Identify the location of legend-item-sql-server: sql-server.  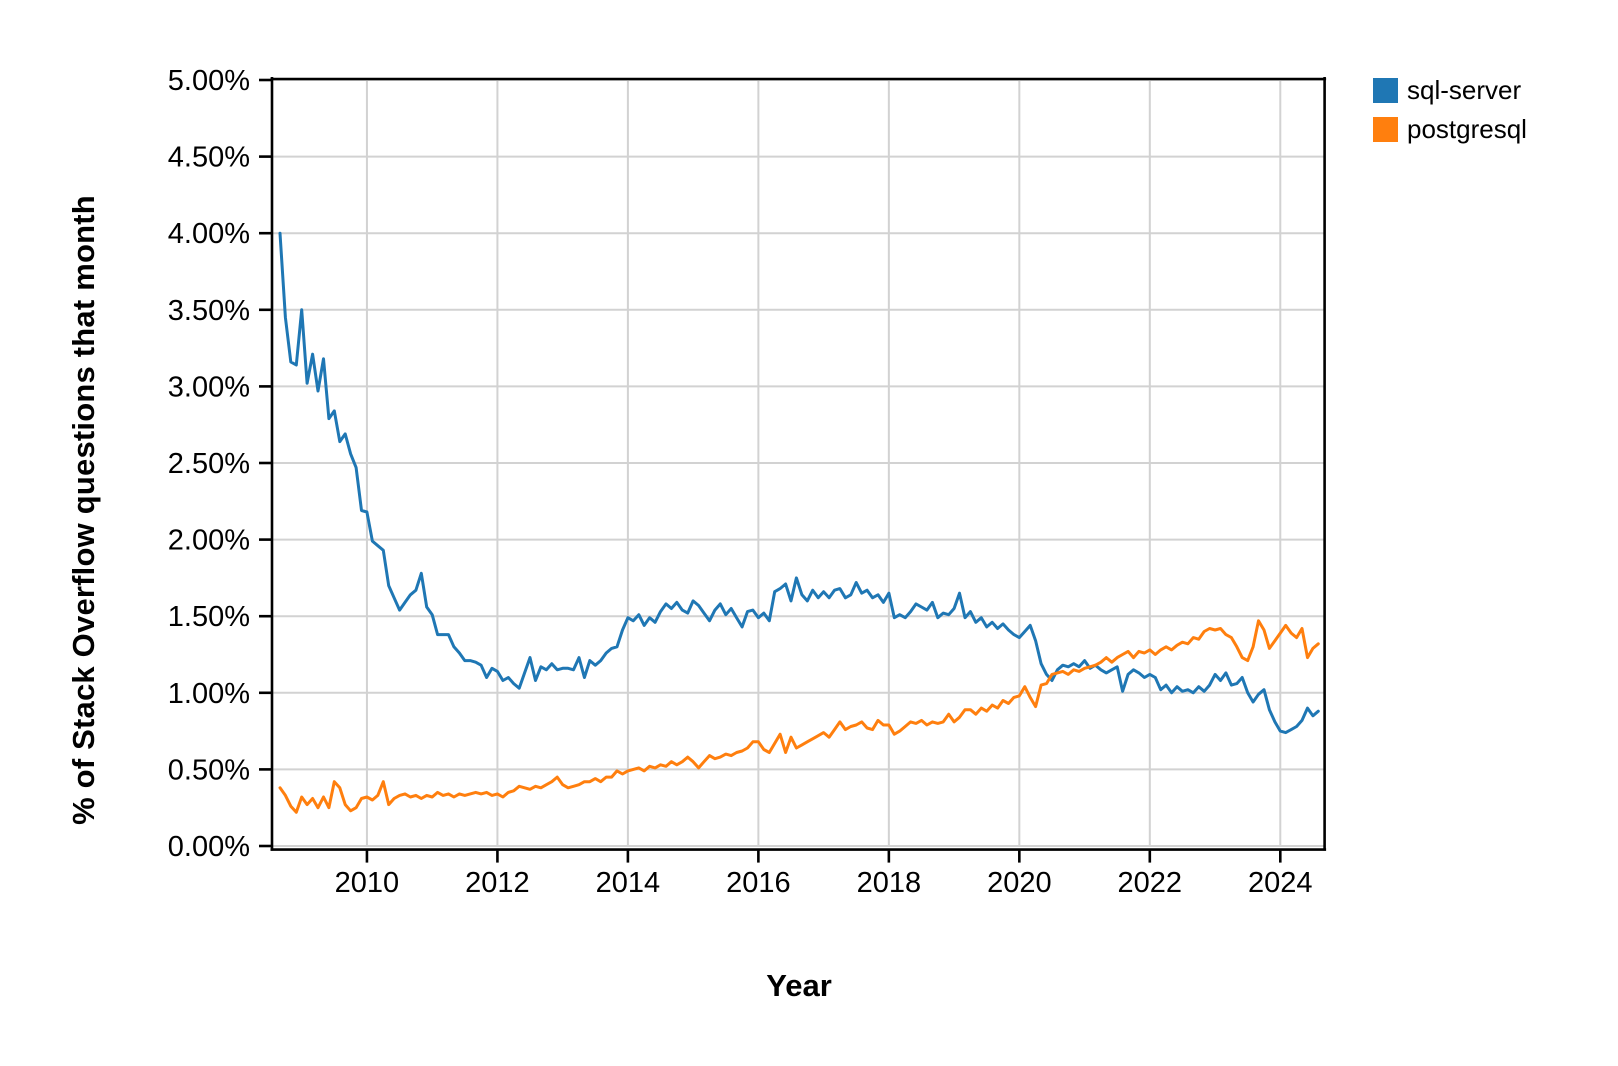
(1450, 90).